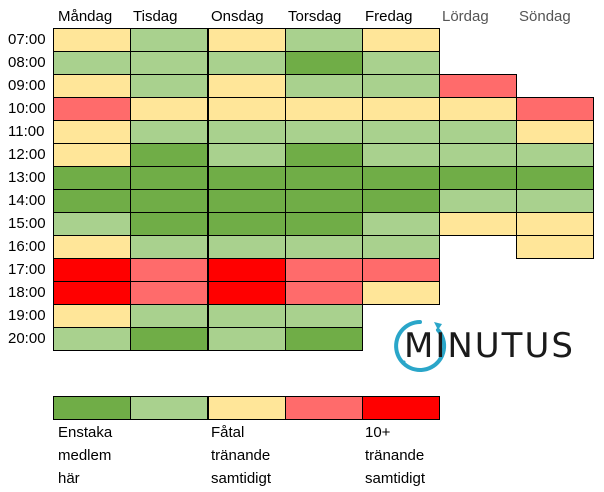  I want to click on legend-label-line: medlem, so click(85, 455).